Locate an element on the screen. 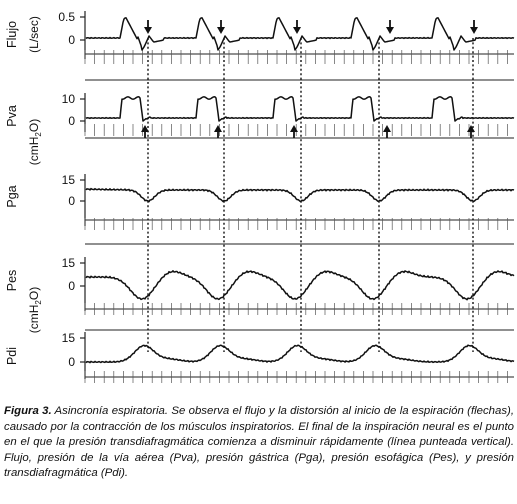  pga-label: Pga is located at coordinates (12, 196).